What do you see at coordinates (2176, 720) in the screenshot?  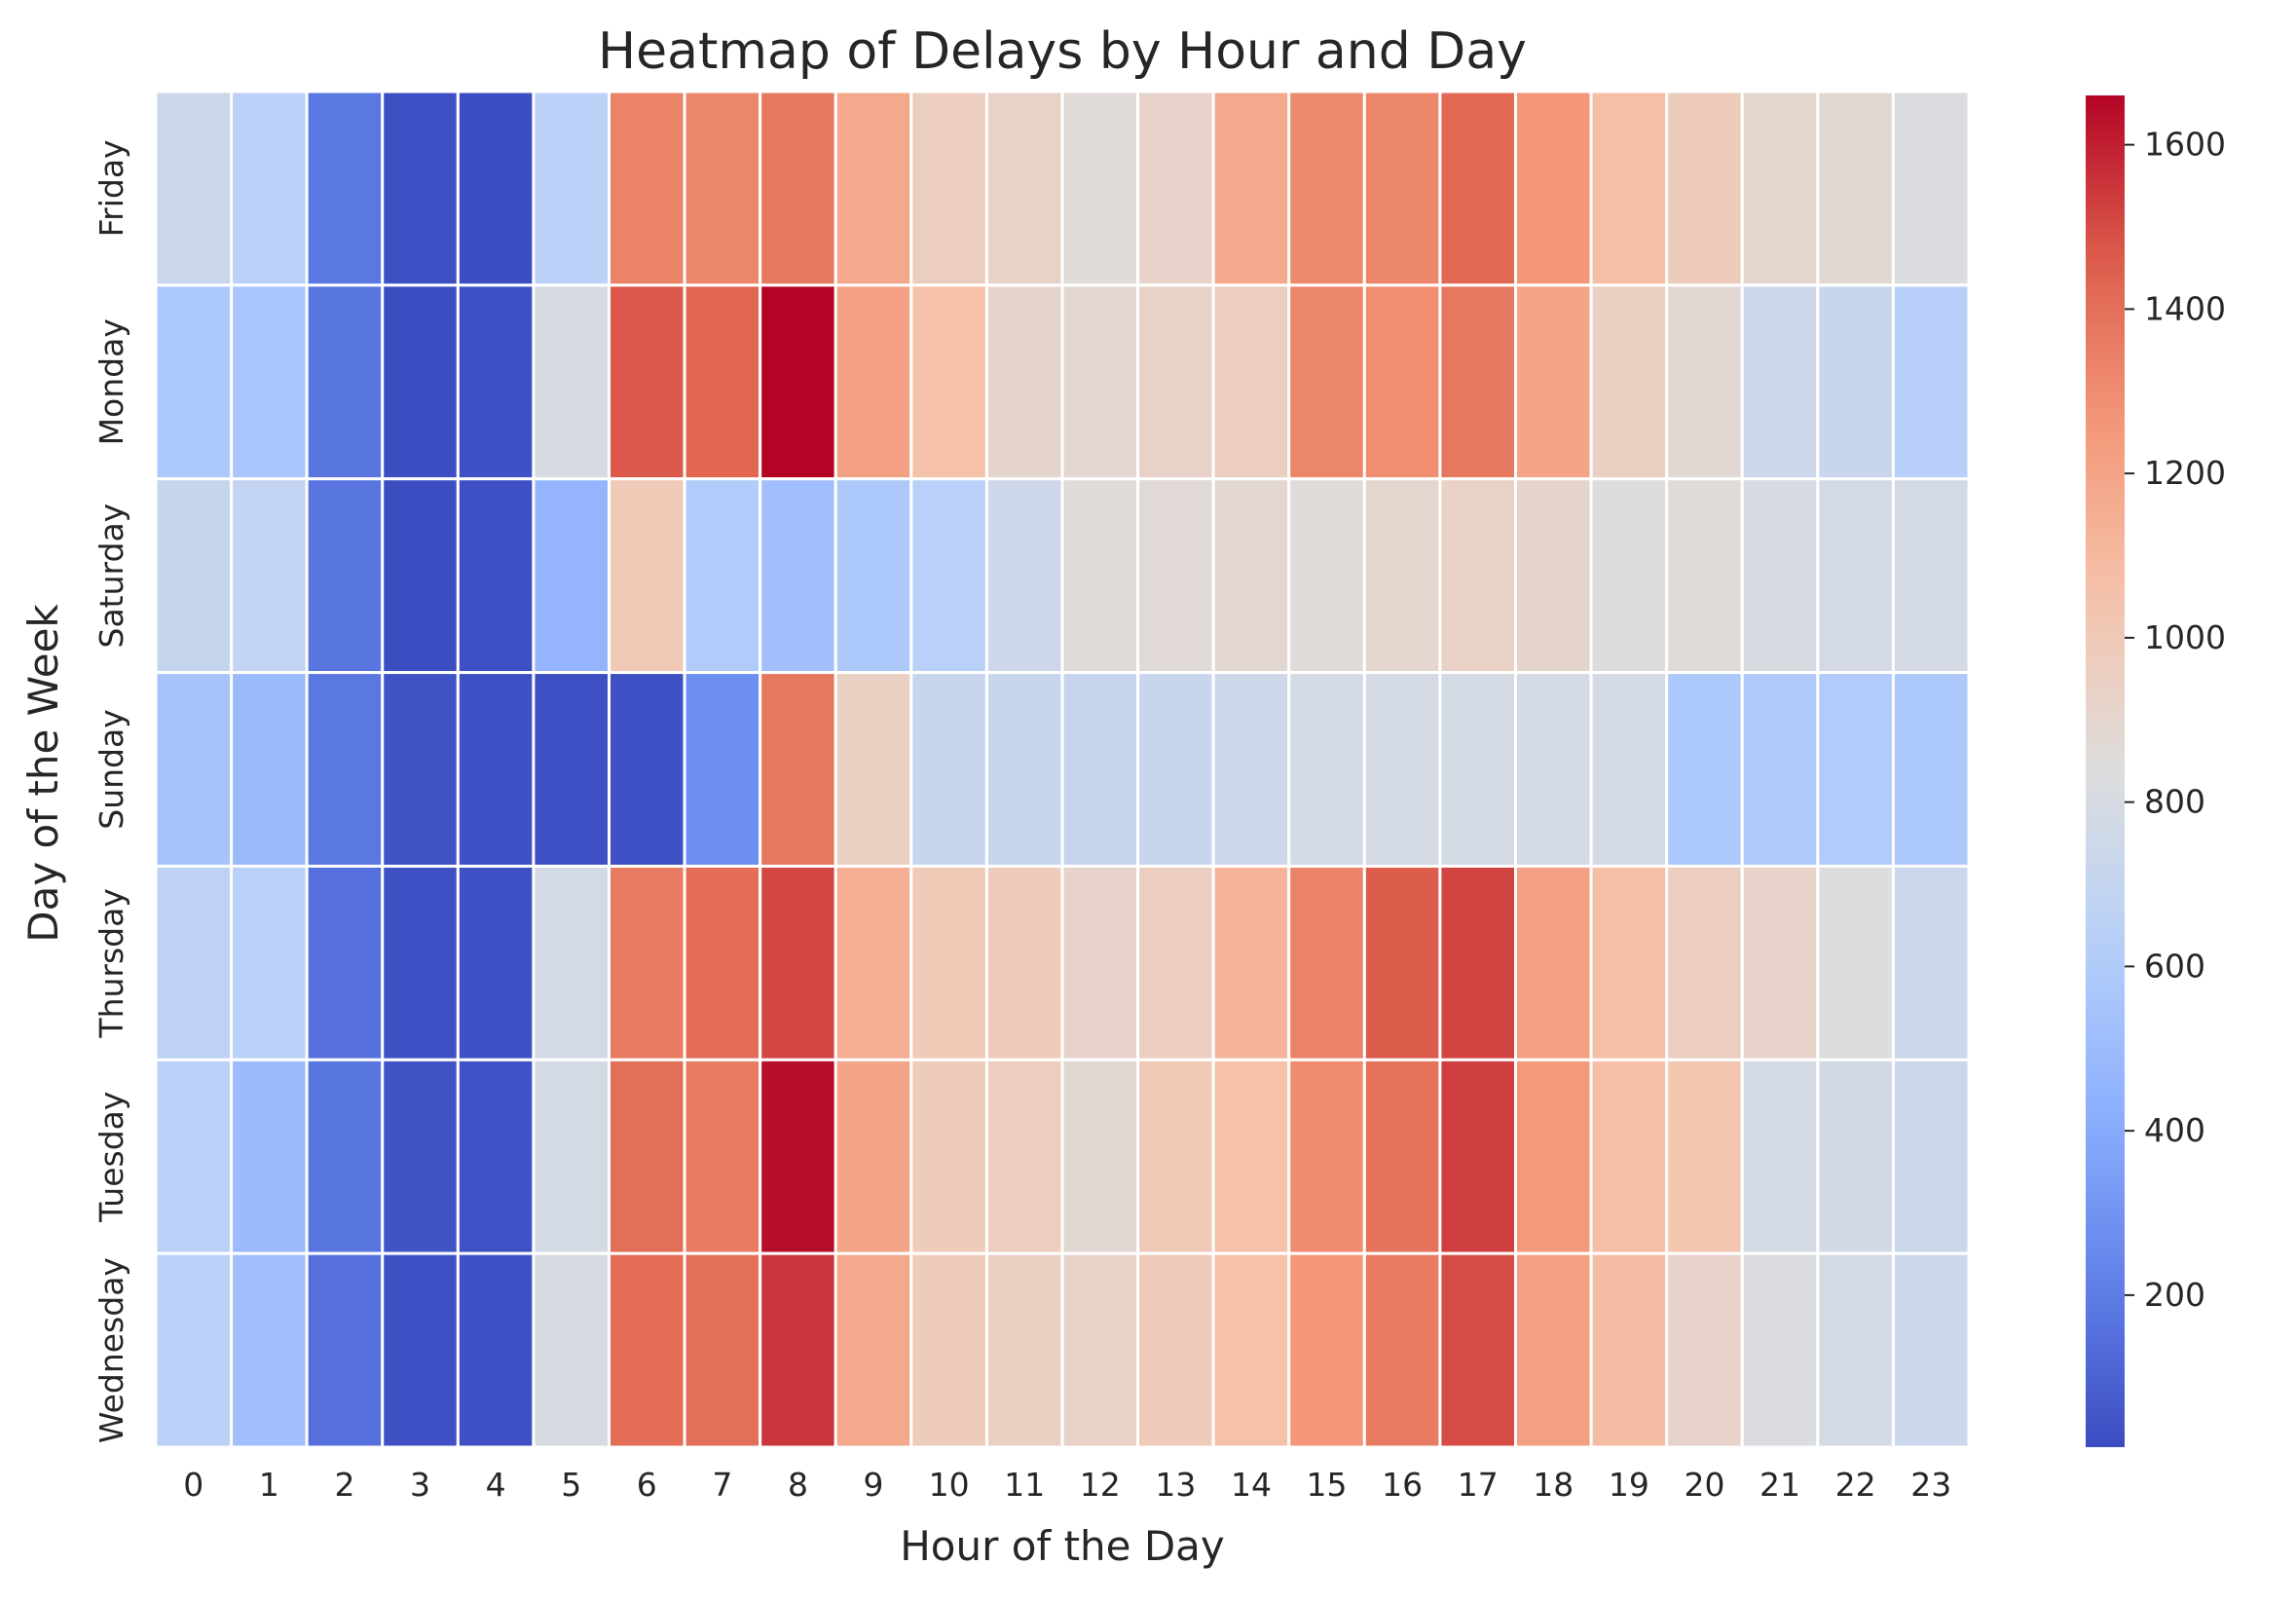 I see `colorbar-ticks: 200 400 600 800 1000 1200 1400 1600` at bounding box center [2176, 720].